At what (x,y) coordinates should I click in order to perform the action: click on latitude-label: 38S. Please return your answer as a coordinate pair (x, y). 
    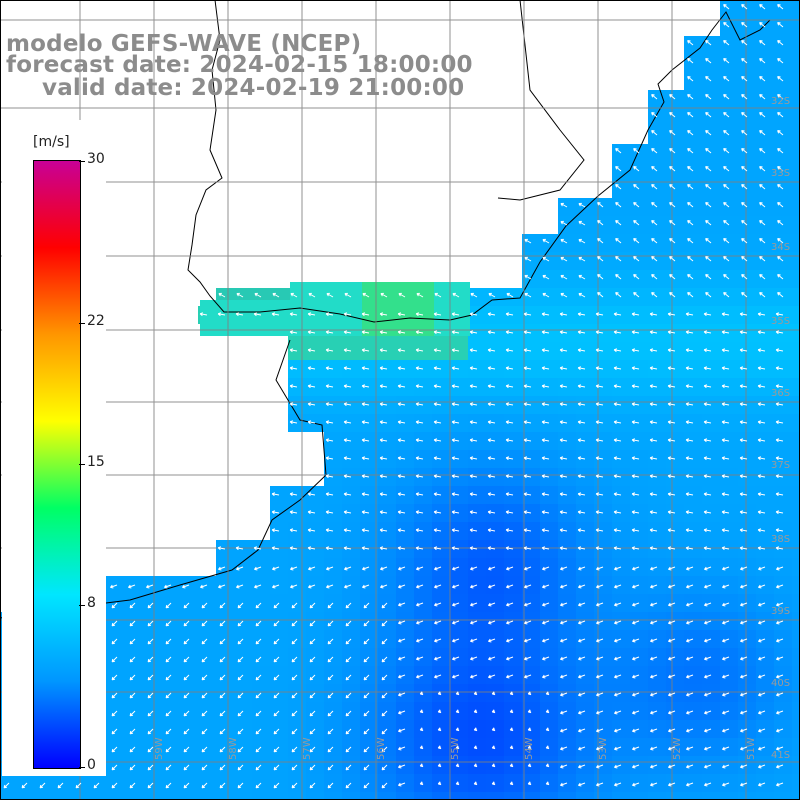
    Looking at the image, I should click on (780, 539).